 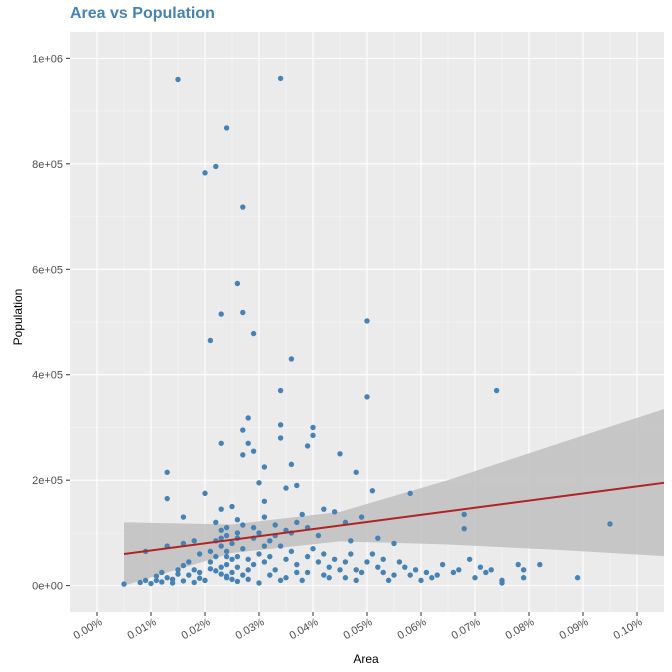 I want to click on x-tick-label: 0.06%, so click(x=411, y=629).